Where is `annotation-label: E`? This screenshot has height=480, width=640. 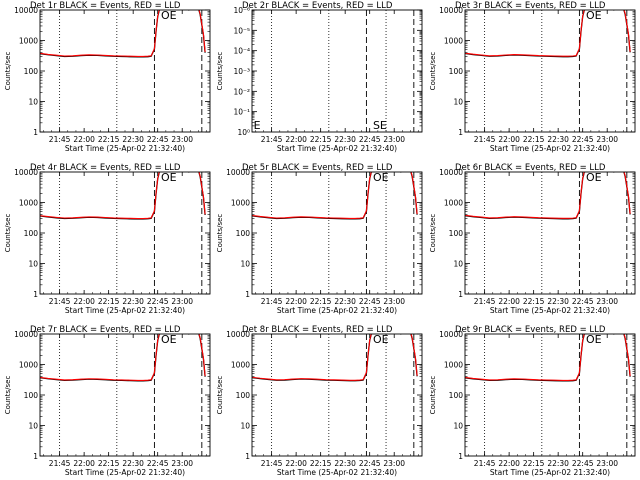
annotation-label: E is located at coordinates (257, 125).